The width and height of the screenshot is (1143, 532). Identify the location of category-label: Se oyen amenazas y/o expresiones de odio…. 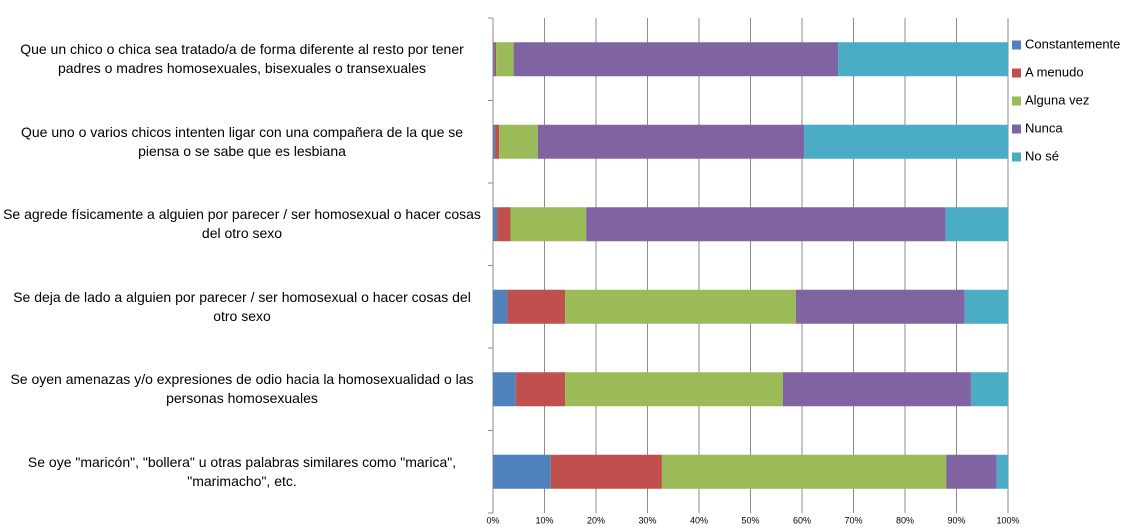
(242, 389).